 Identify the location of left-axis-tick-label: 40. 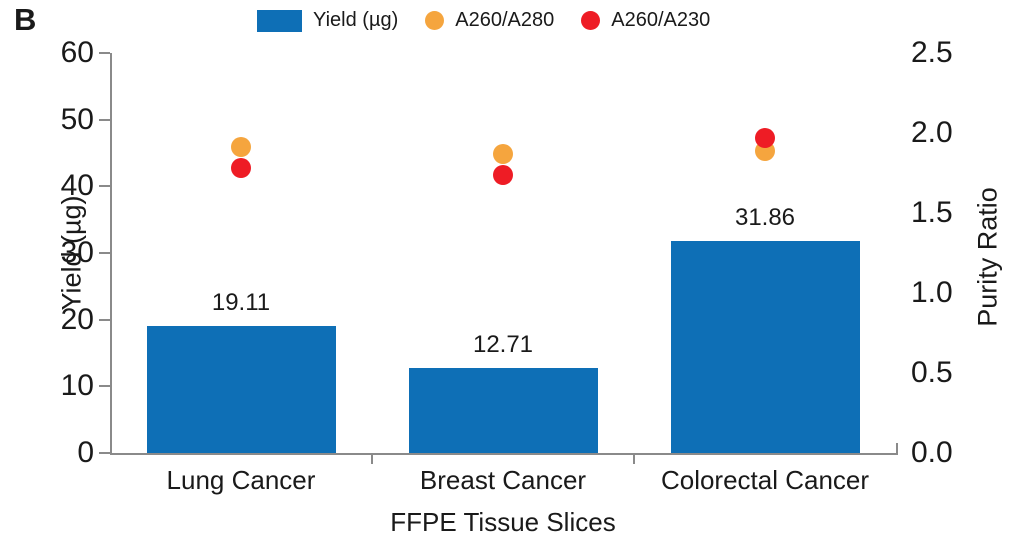
(77, 186).